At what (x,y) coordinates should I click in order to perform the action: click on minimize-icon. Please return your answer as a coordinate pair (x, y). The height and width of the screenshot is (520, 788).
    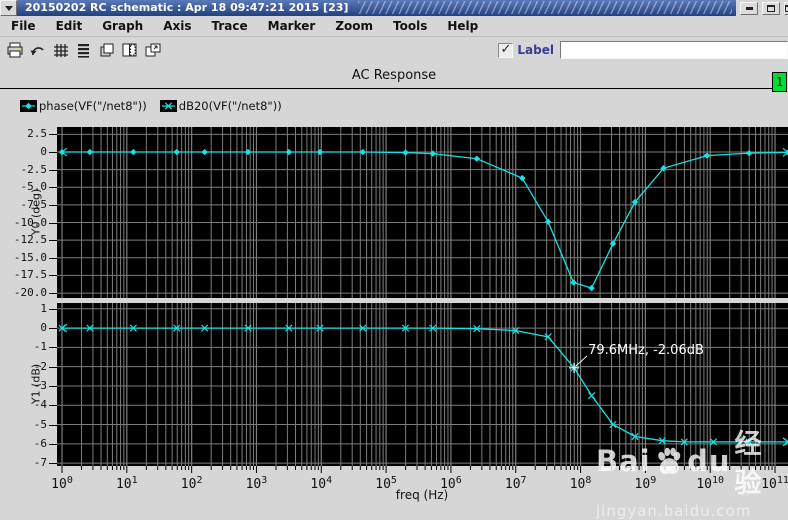
    Looking at the image, I should click on (749, 8).